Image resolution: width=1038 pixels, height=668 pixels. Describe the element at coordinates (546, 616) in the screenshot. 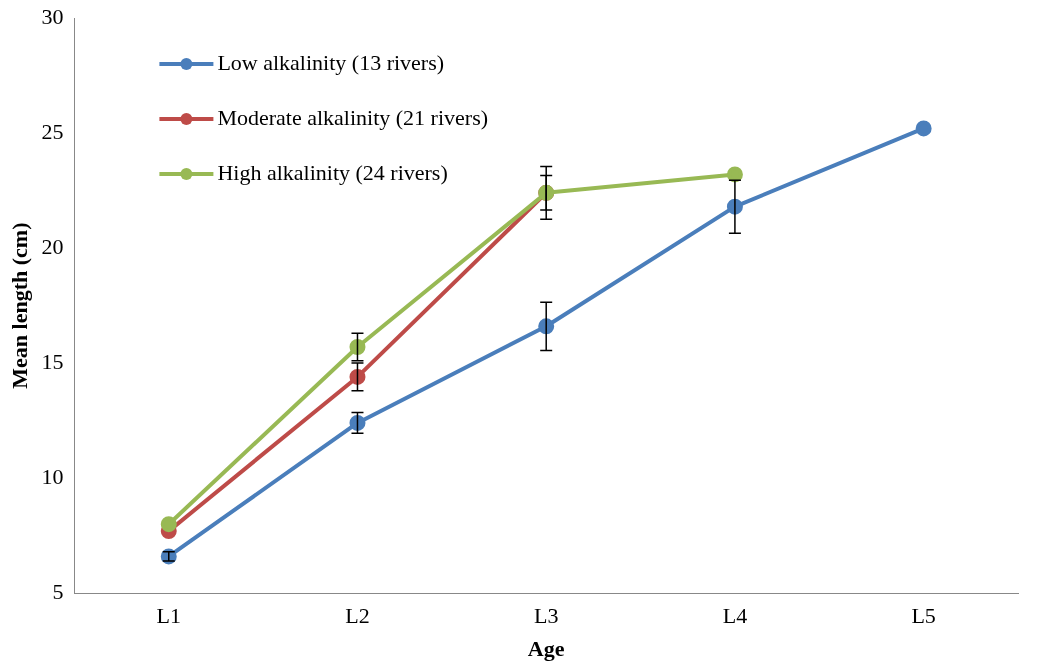

I see `x-tick-label: L3` at that location.